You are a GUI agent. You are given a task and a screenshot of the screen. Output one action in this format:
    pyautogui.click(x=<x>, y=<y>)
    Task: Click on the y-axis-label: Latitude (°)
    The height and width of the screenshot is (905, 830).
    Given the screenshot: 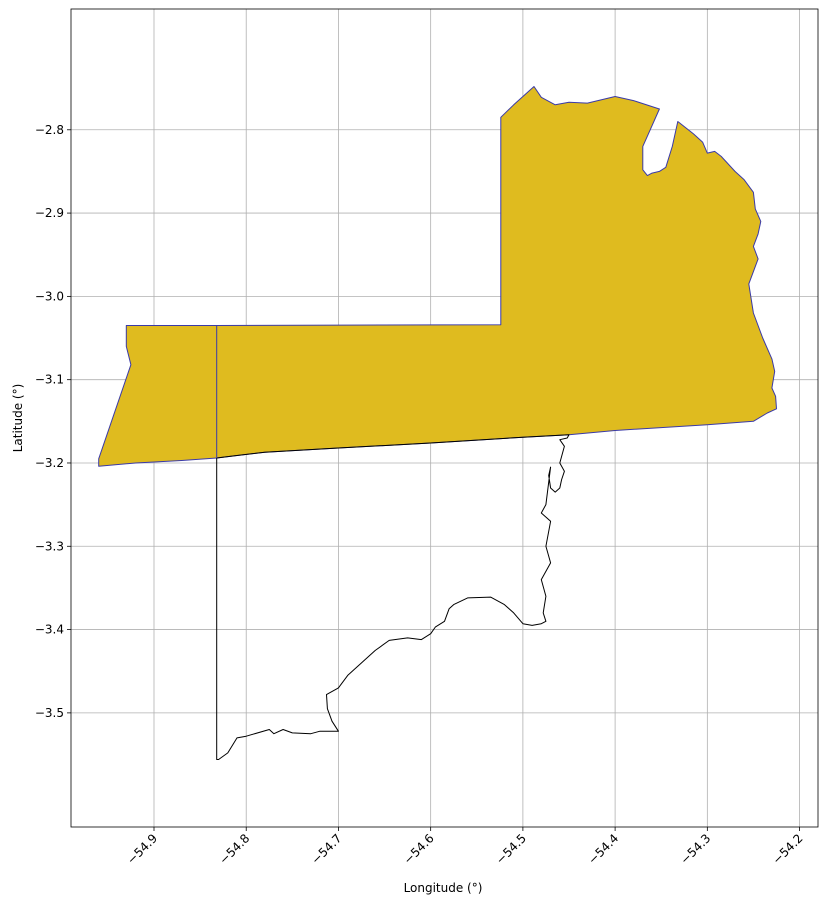 What is the action you would take?
    pyautogui.click(x=18, y=418)
    